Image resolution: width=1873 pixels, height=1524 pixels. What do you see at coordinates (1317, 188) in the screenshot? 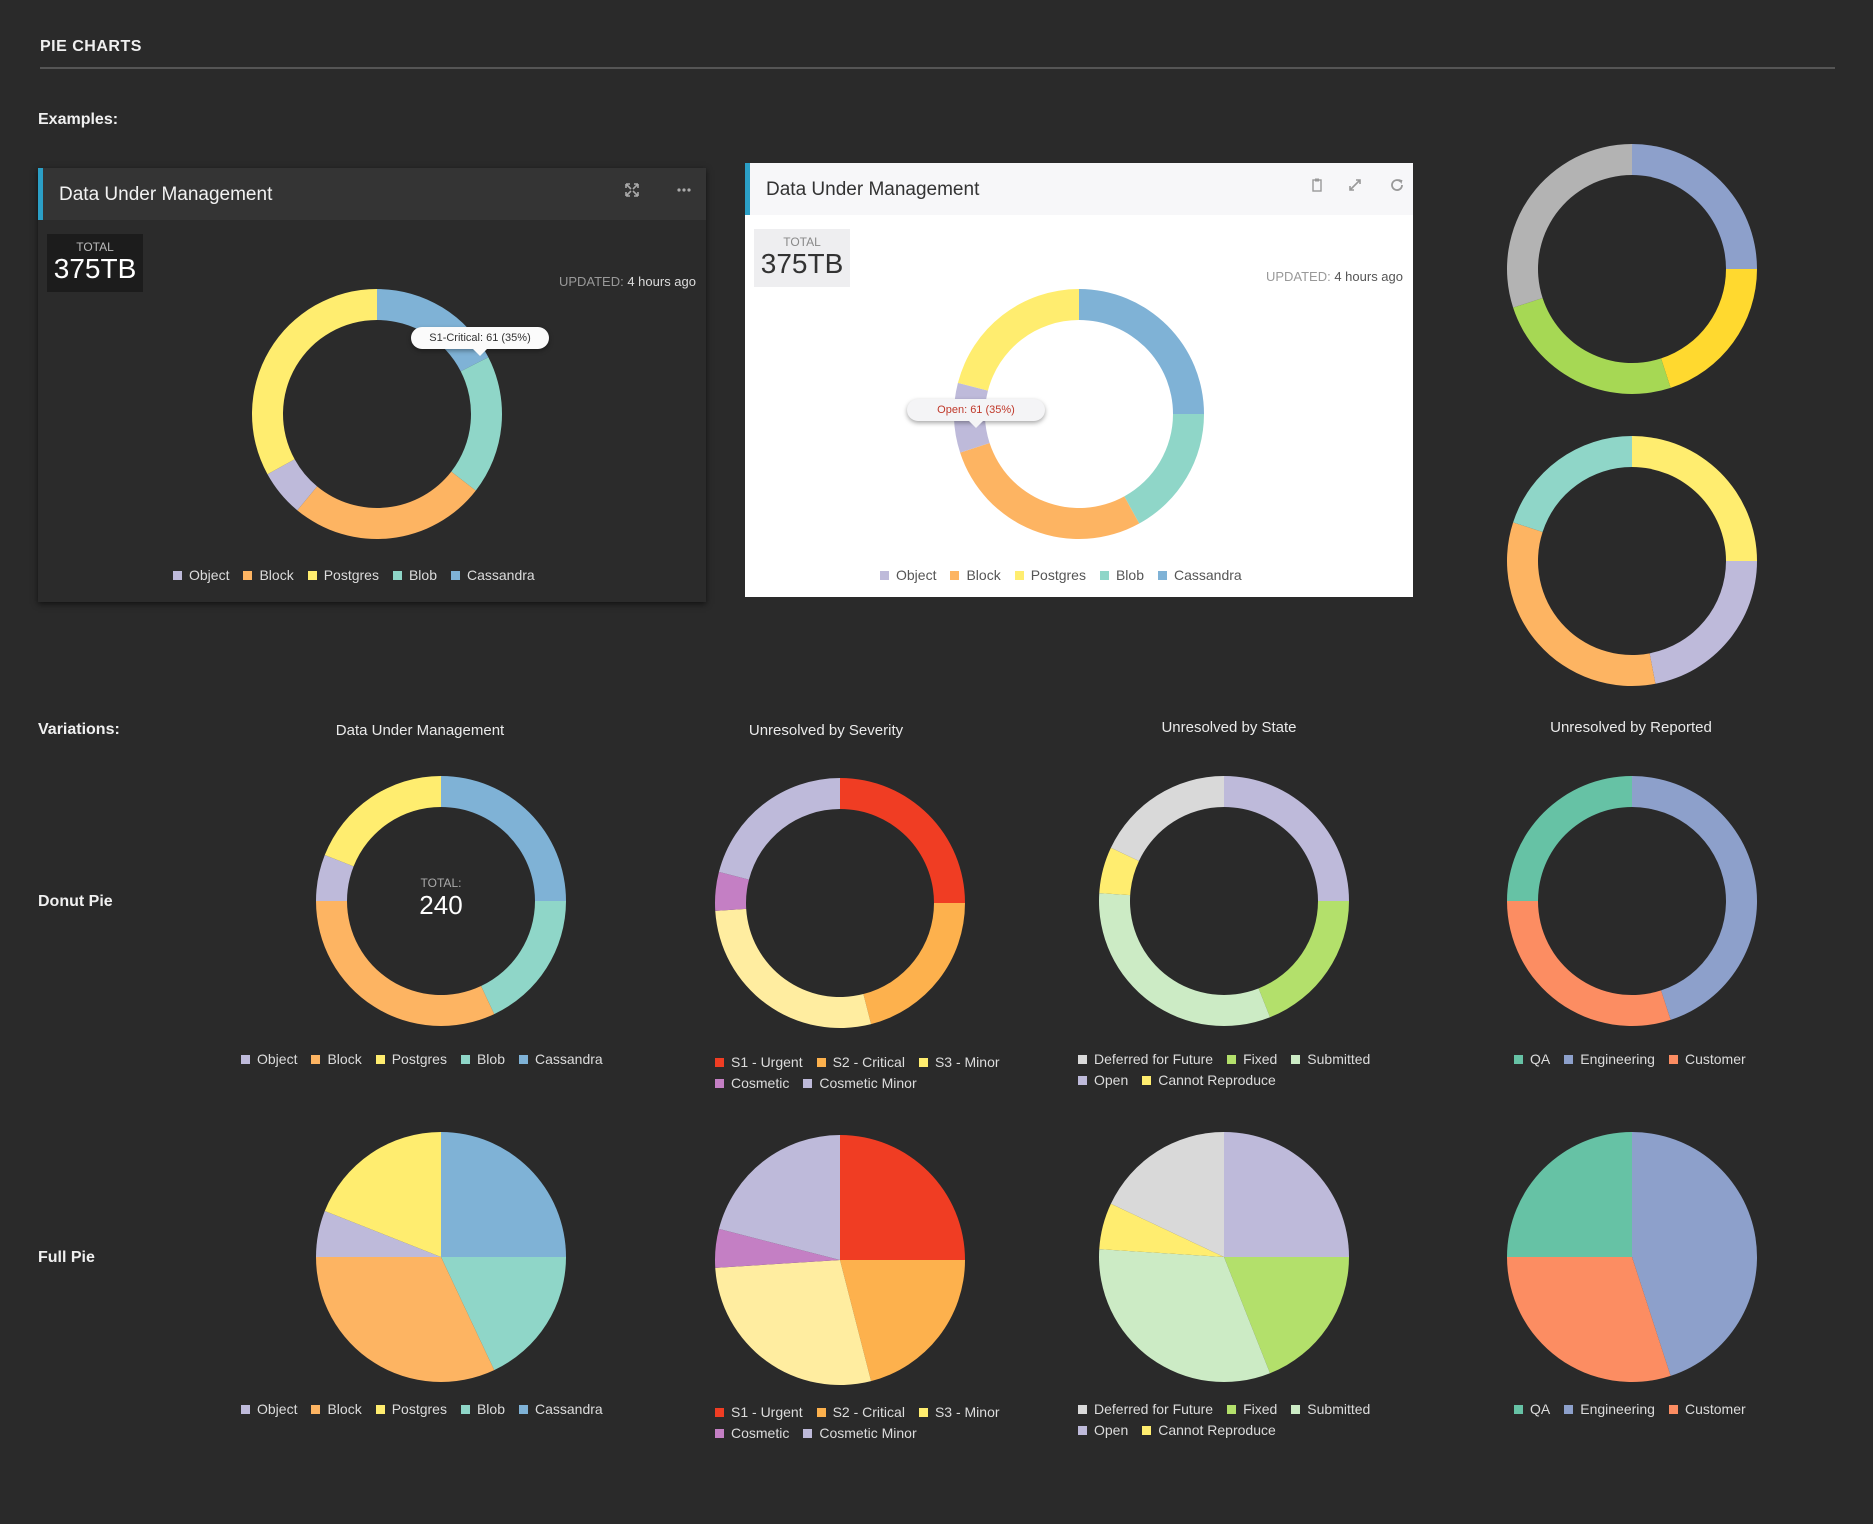
I see `clipboard-icon` at bounding box center [1317, 188].